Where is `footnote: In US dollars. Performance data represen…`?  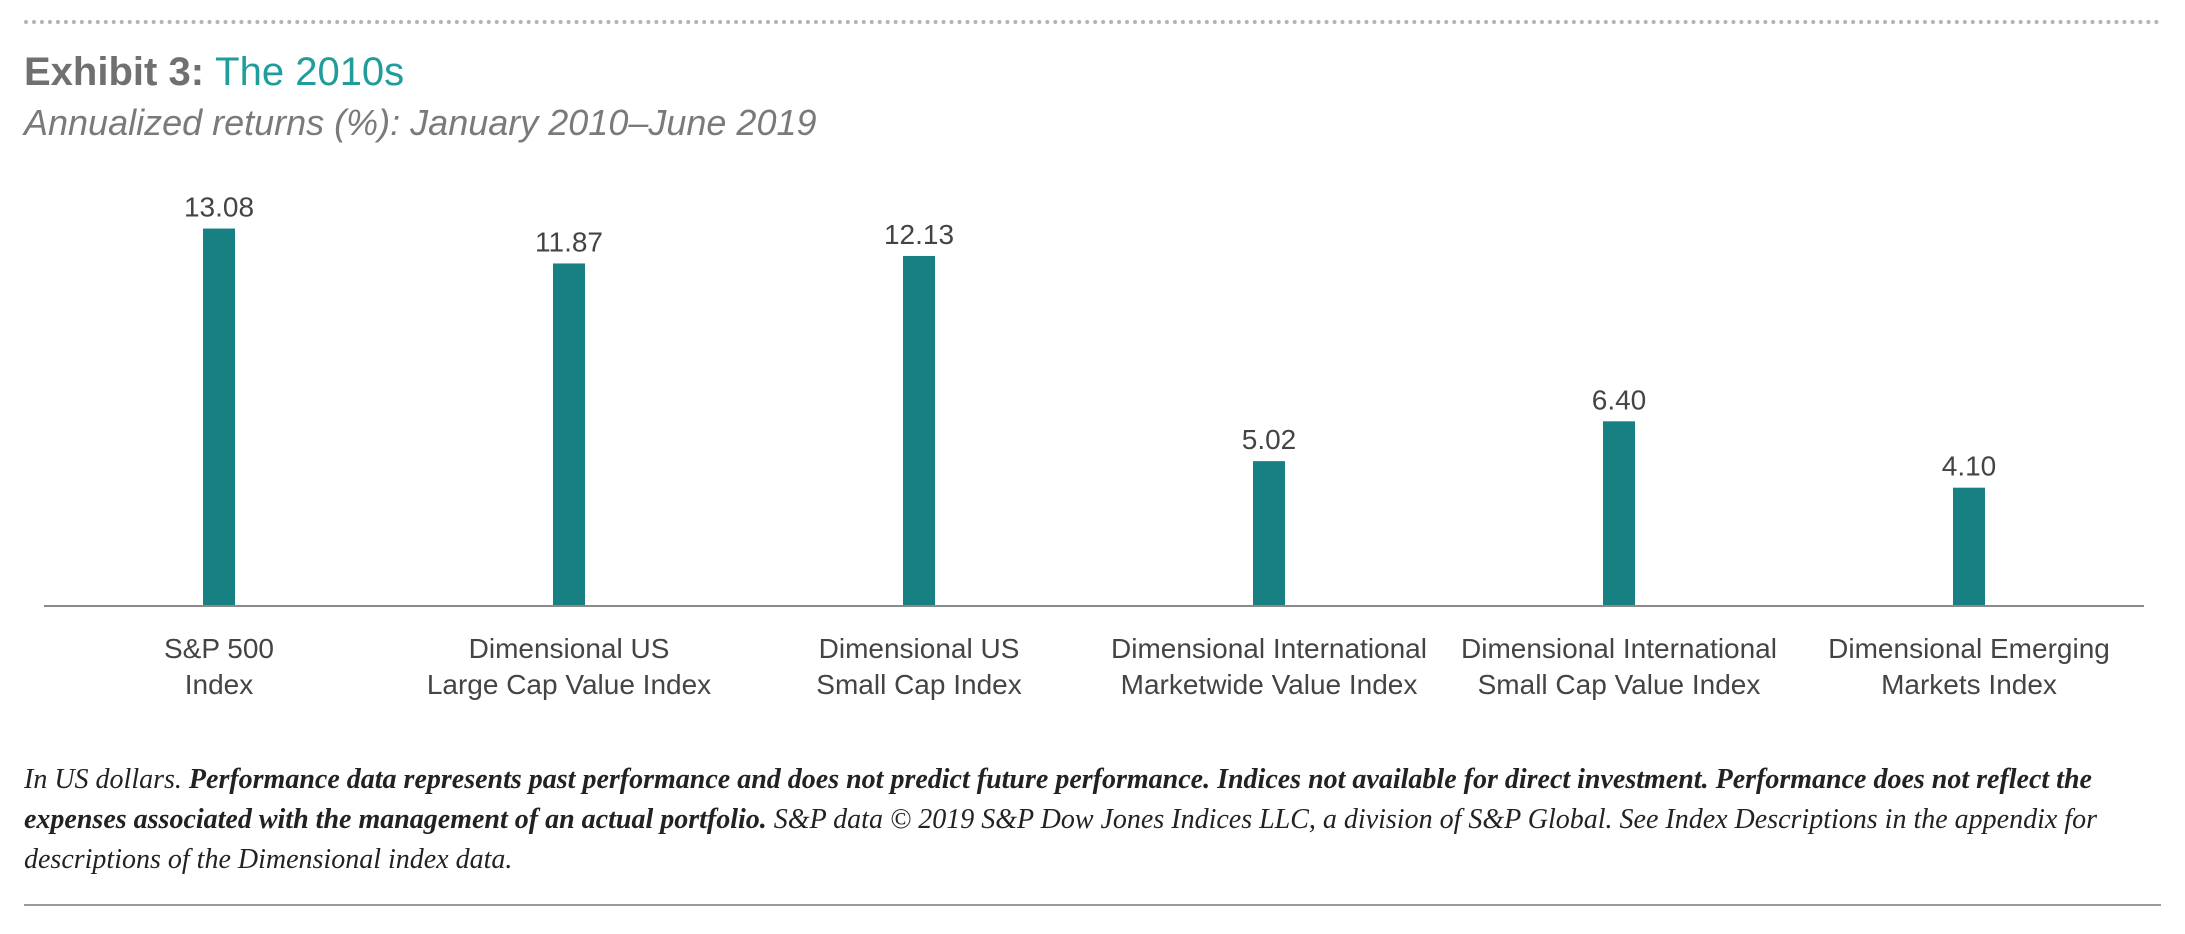
footnote: In US dollars. Performance data represen… is located at coordinates (1092, 820).